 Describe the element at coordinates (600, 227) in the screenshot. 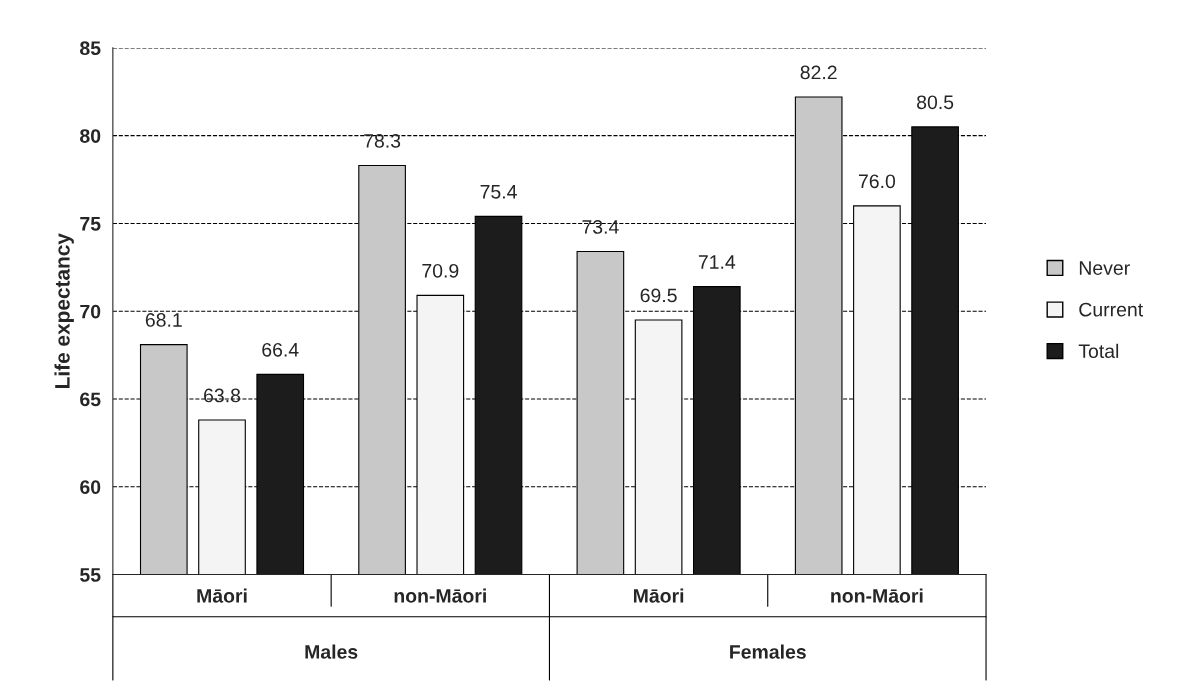

I see `data-label: 73.4` at that location.